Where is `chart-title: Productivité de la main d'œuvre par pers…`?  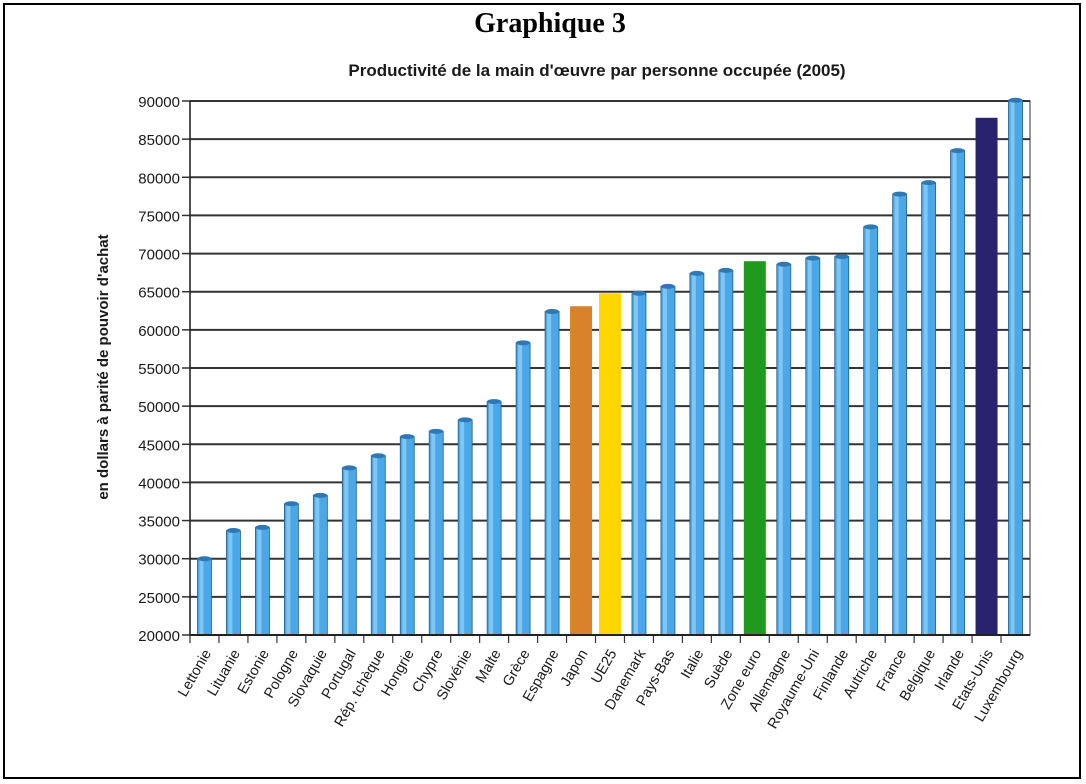 chart-title: Productivité de la main d'œuvre par pers… is located at coordinates (596, 70).